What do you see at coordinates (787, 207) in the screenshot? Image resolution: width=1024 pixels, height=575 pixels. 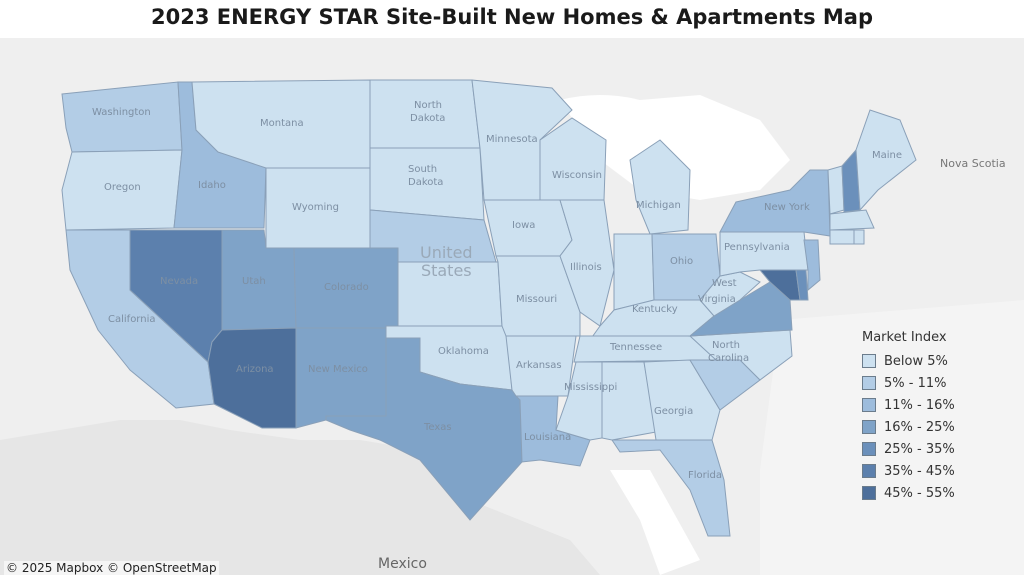 I see `label-new-york: New York` at bounding box center [787, 207].